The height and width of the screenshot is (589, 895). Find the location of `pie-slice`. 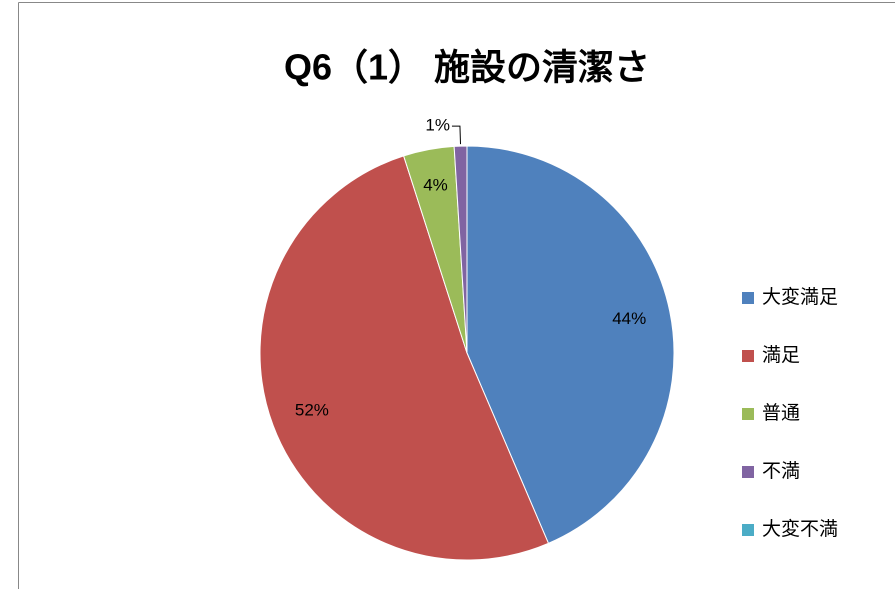

pie-slice is located at coordinates (460, 249).